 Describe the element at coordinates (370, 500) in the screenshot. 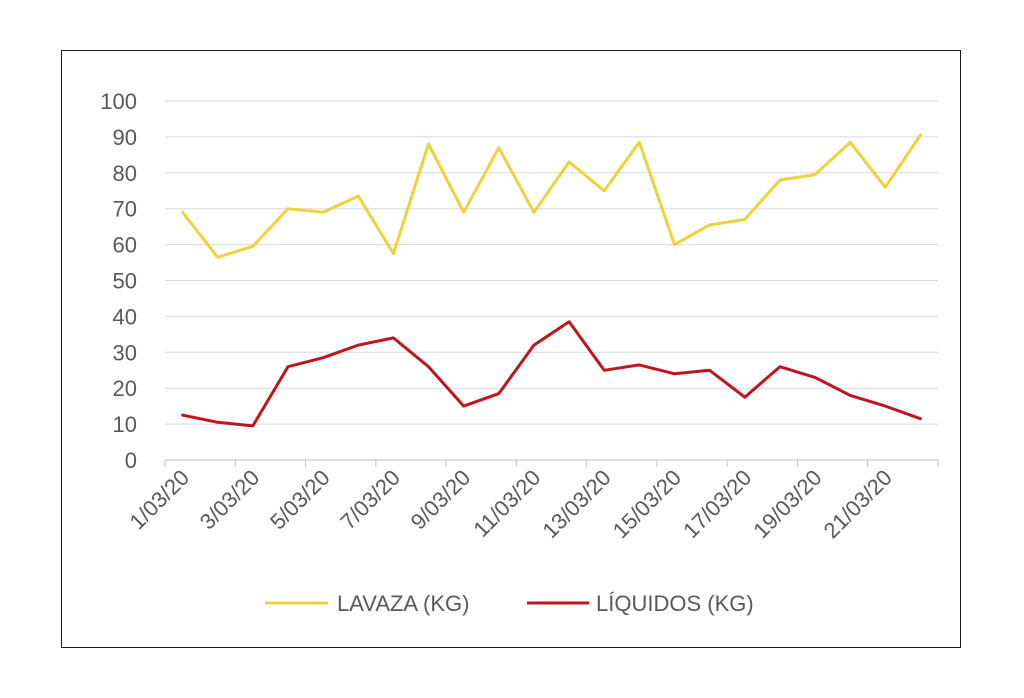

I see `x-tick-label: 7/03/20` at that location.